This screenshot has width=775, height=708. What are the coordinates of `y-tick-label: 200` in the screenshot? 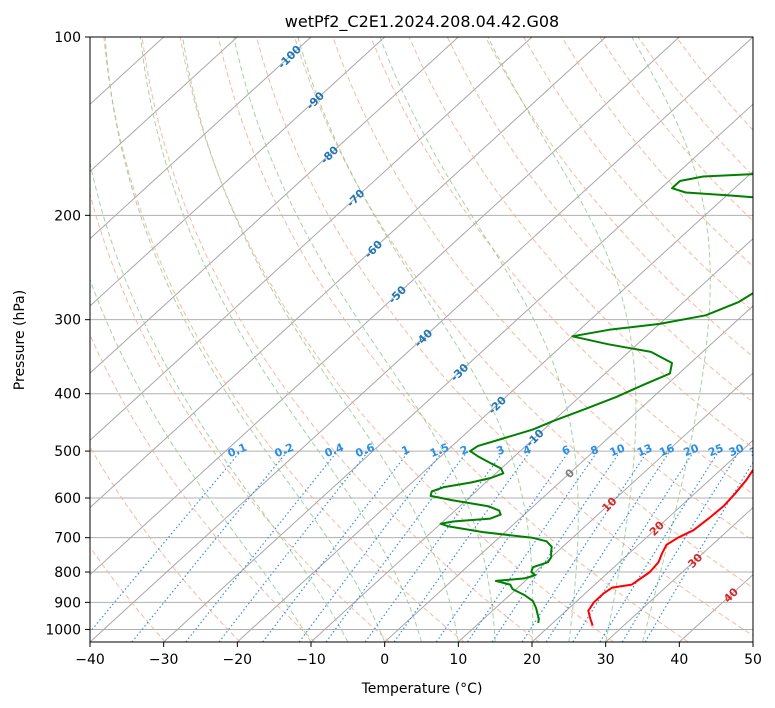 It's located at (67, 216).